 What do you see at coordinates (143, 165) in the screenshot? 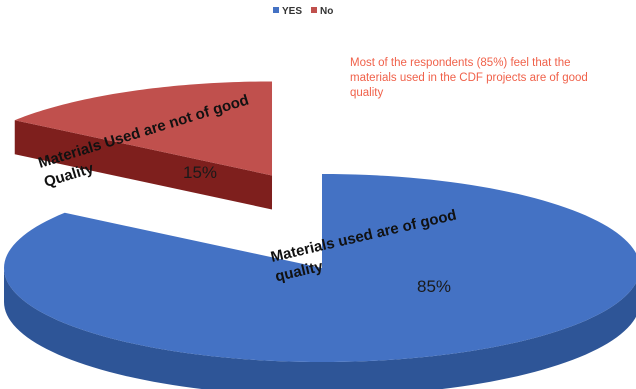
I see `slice-wall2-no` at bounding box center [143, 165].